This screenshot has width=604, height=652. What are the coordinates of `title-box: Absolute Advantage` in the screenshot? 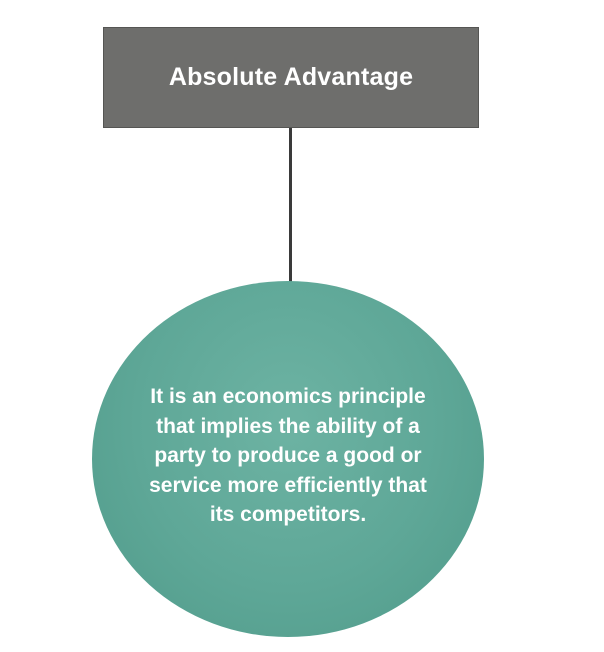 It's located at (291, 77).